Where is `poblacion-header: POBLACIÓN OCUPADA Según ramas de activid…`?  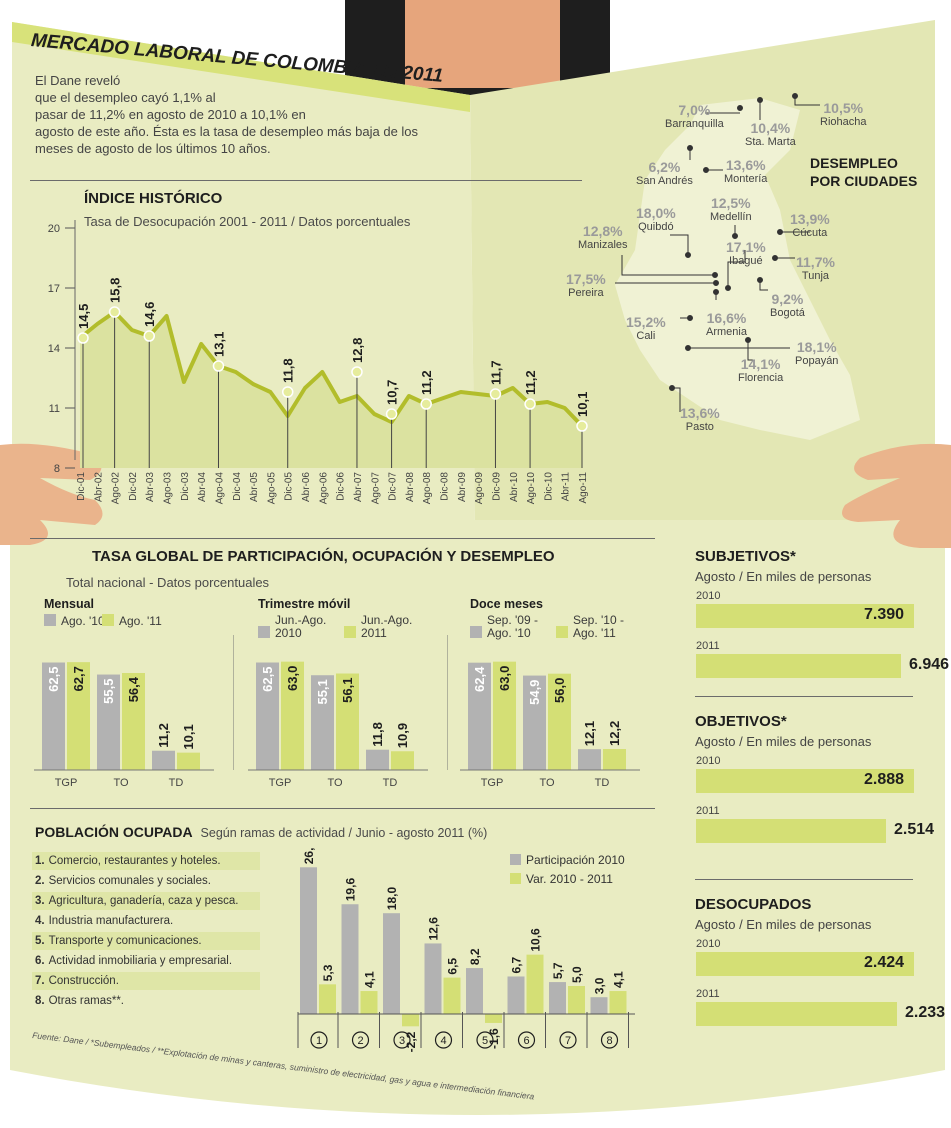 poblacion-header: POBLACIÓN OCUPADA Según ramas de activid… is located at coordinates (261, 832).